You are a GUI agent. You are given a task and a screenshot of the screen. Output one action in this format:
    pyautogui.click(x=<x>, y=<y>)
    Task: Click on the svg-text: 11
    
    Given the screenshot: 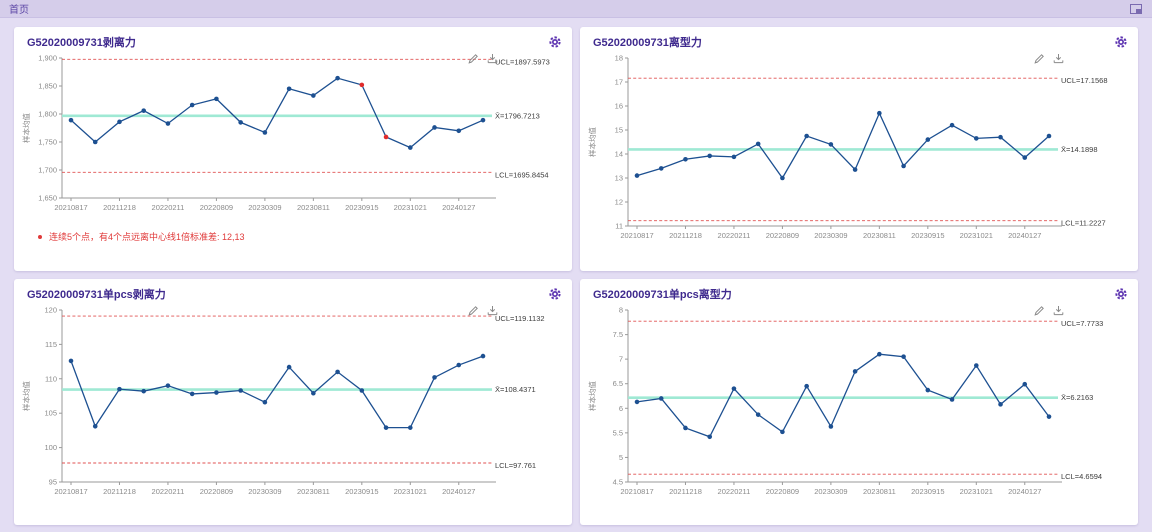 What is the action you would take?
    pyautogui.click(x=619, y=226)
    